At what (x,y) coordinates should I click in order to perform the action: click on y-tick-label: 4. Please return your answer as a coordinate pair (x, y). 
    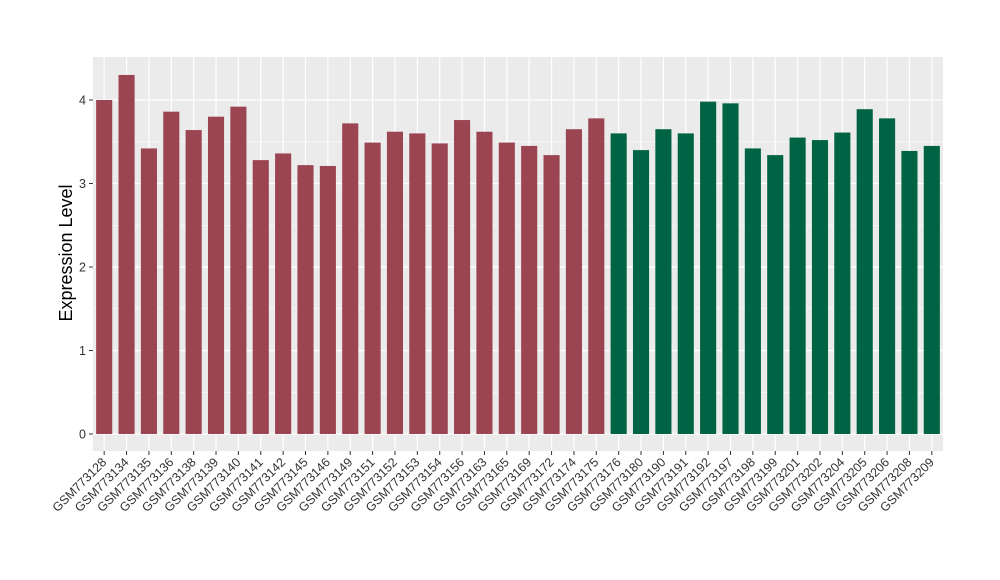
    Looking at the image, I should click on (82, 101).